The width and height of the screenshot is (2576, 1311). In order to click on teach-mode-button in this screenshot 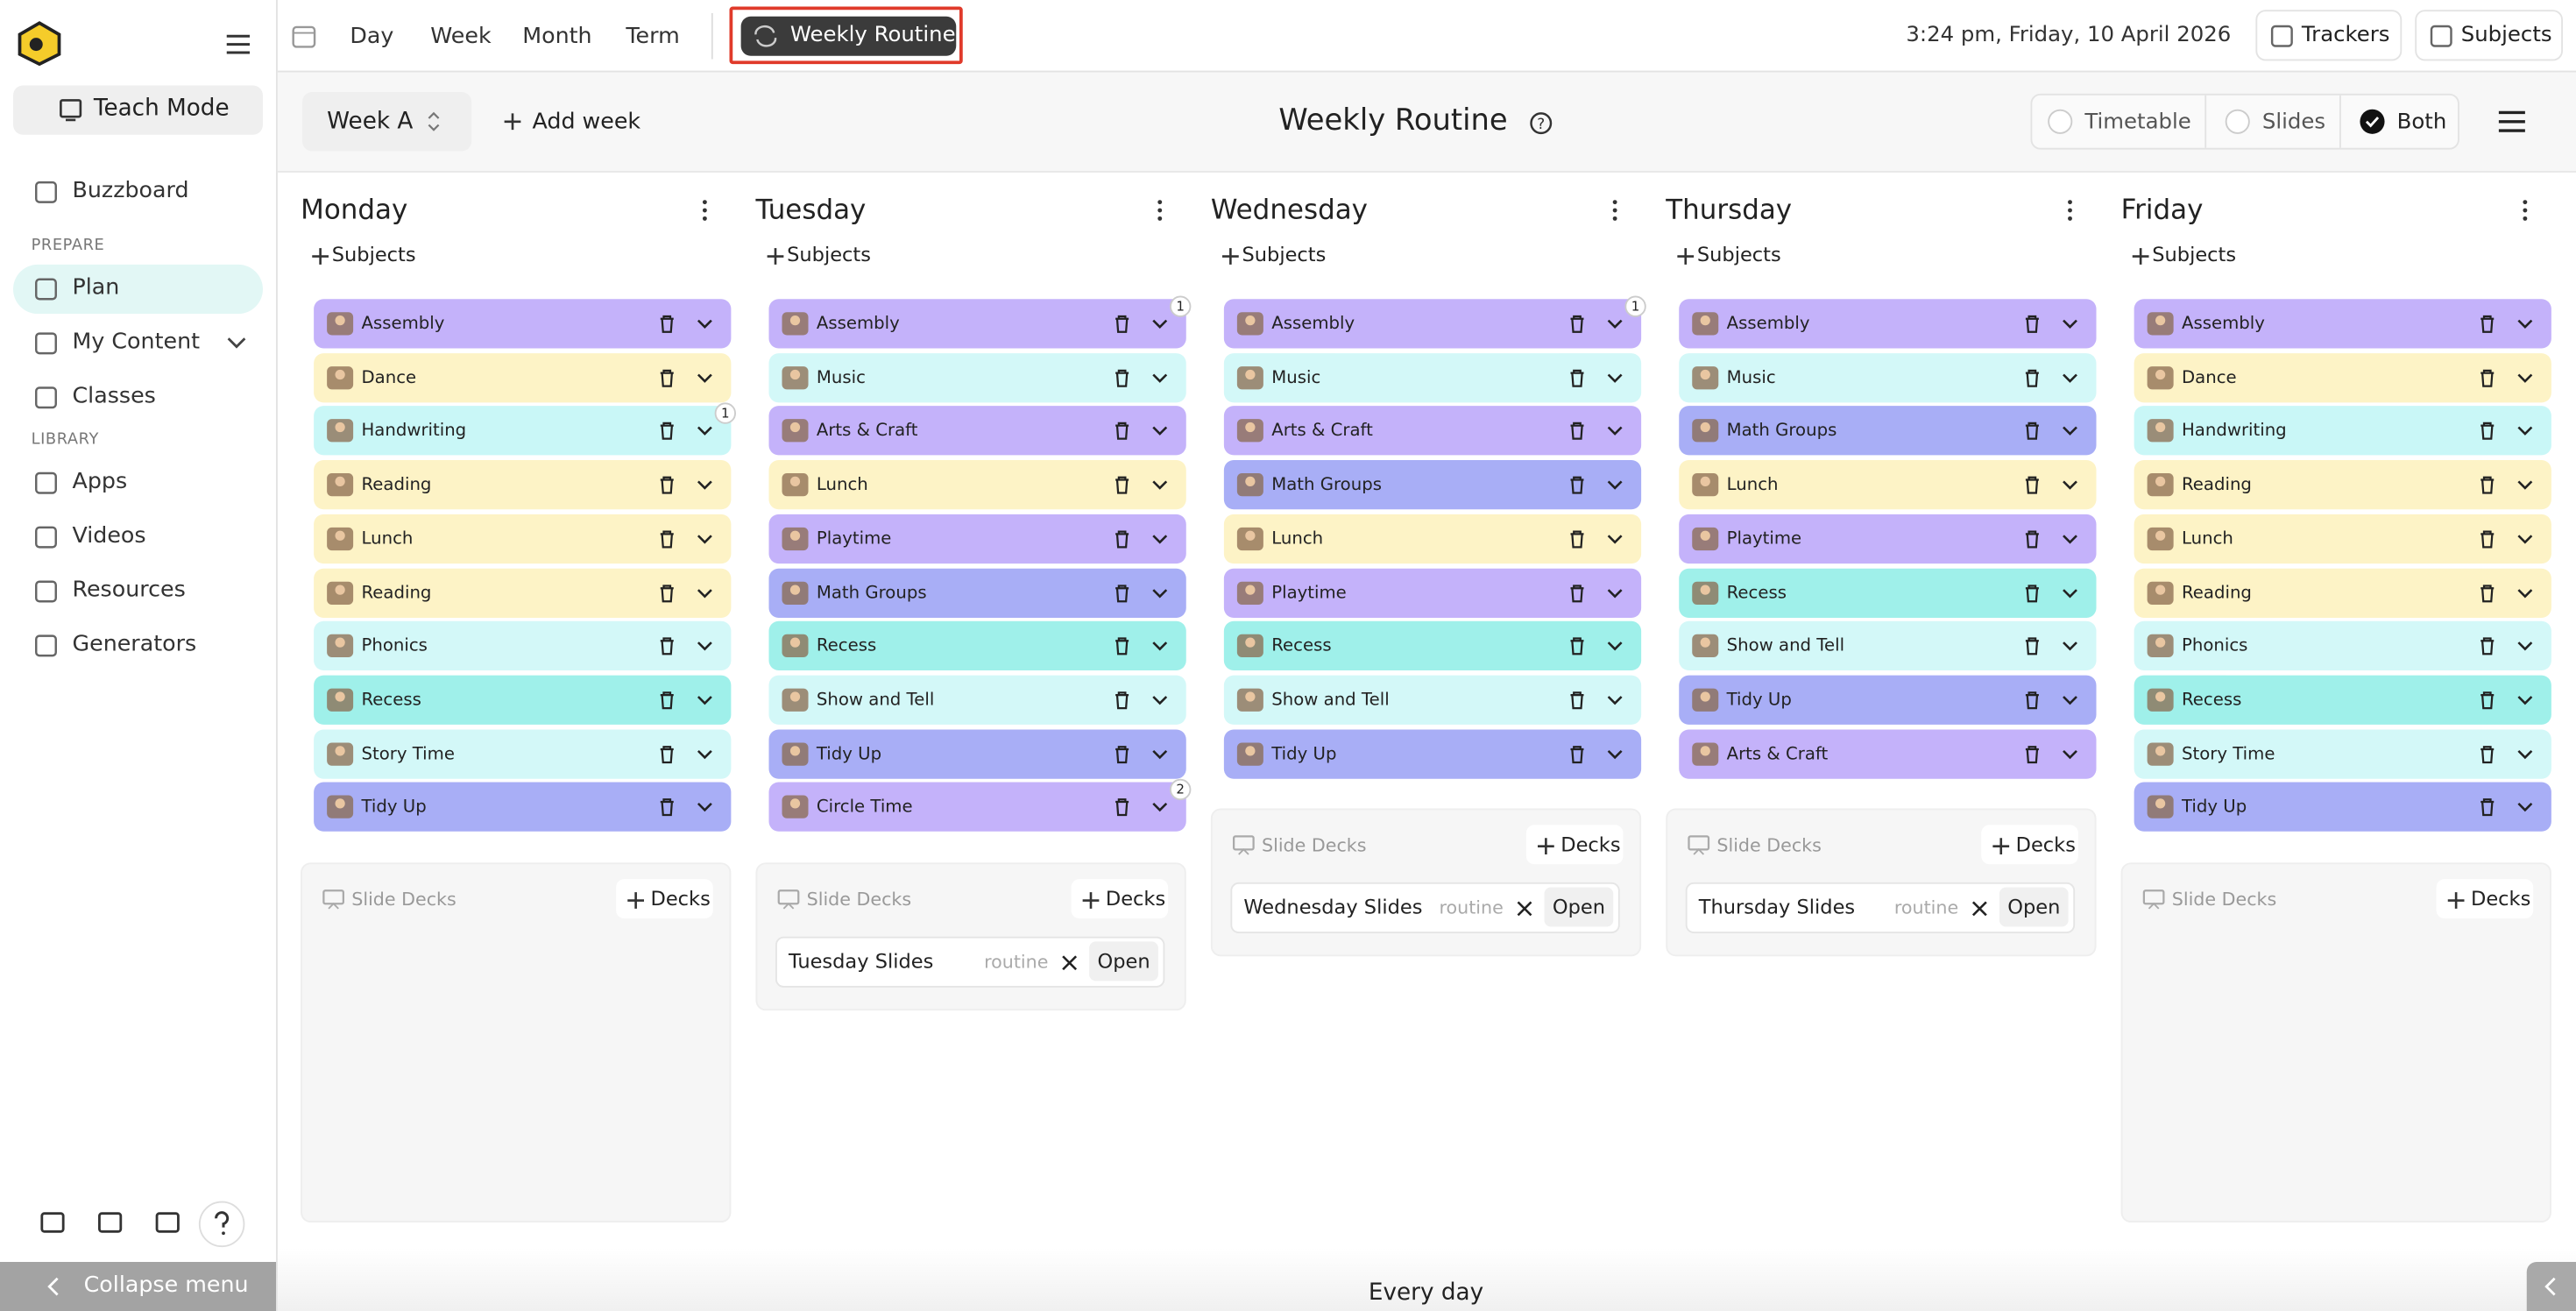, I will do `click(138, 110)`.